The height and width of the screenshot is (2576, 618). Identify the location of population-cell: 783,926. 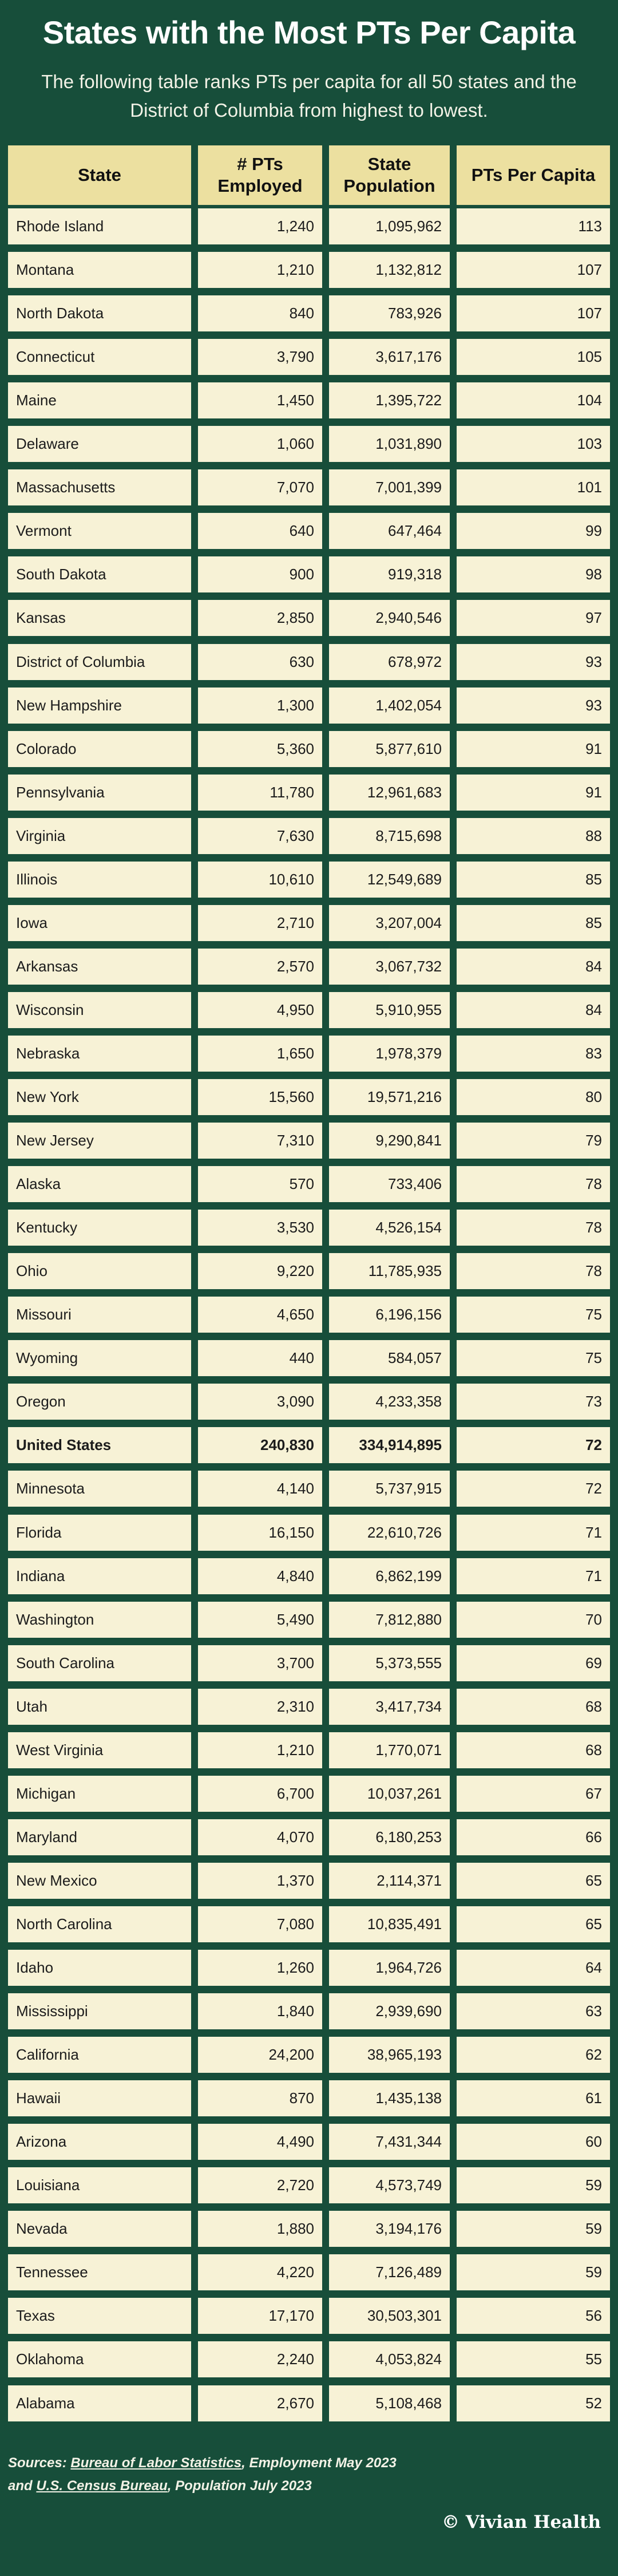
(389, 313).